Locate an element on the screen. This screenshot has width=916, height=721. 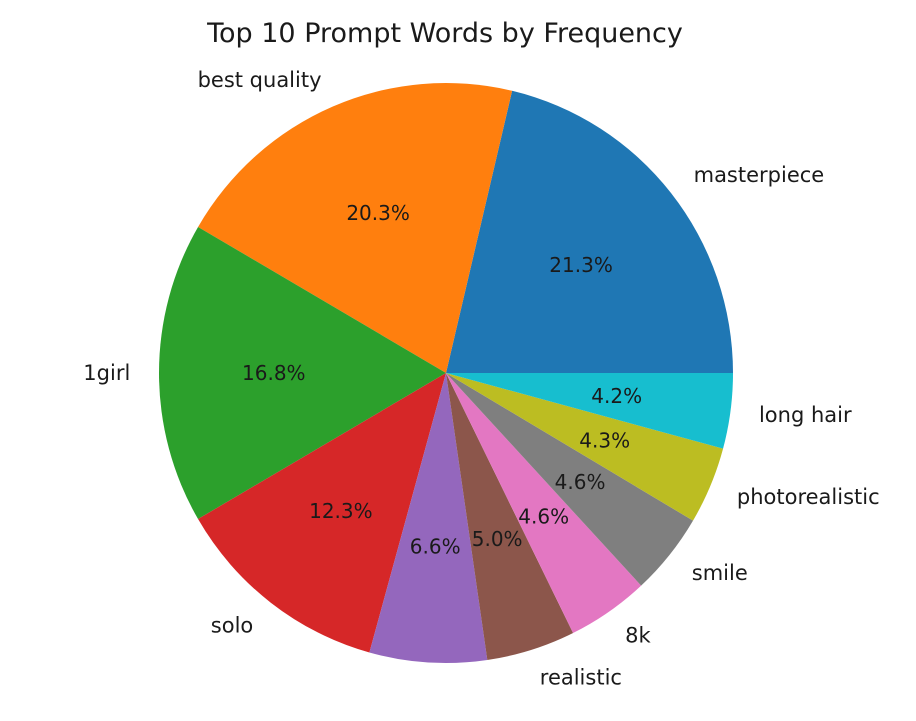
percent-label-realistic: 5.0% is located at coordinates (497, 539).